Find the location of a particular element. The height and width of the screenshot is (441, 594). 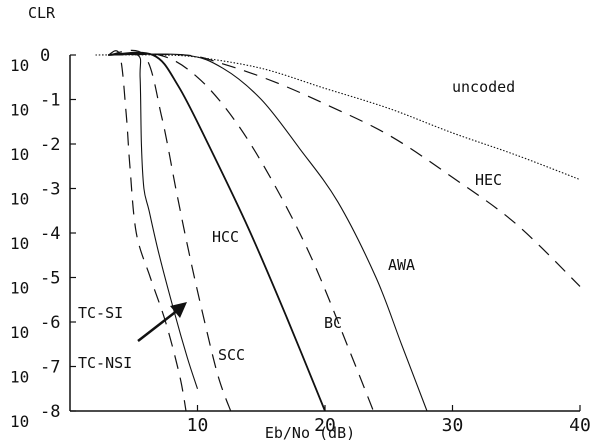

x-tick-label: 10 is located at coordinates (198, 425).